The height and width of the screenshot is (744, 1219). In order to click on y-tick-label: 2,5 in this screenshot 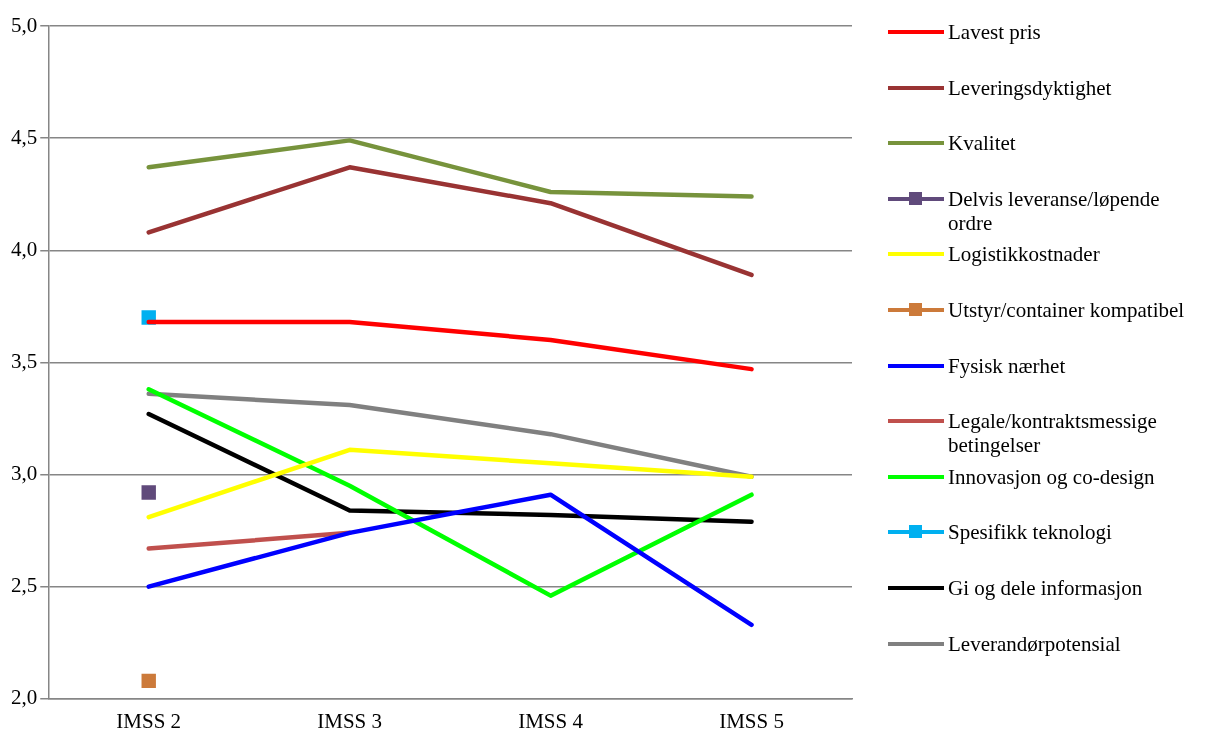, I will do `click(24, 585)`.